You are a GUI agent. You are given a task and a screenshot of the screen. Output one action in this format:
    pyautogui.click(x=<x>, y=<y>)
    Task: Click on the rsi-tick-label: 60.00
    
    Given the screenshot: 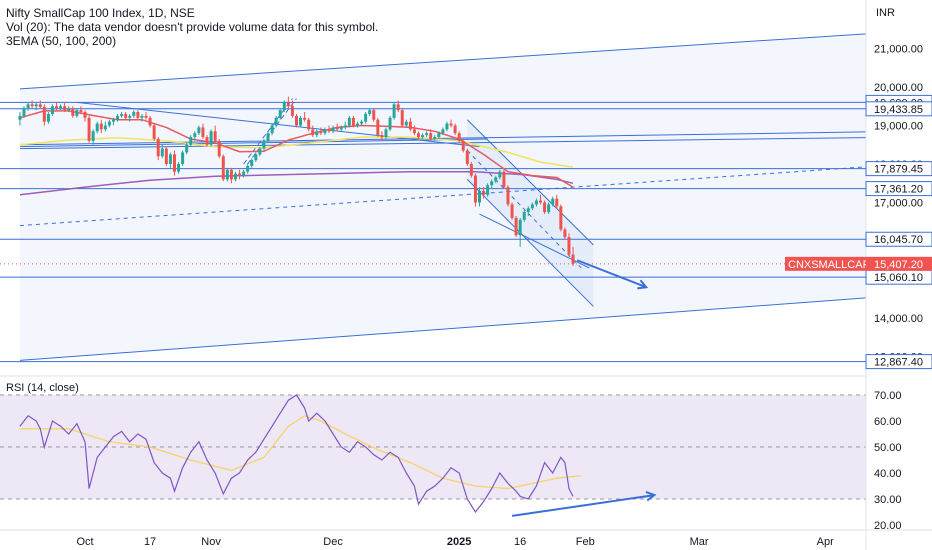 What is the action you would take?
    pyautogui.click(x=888, y=422)
    